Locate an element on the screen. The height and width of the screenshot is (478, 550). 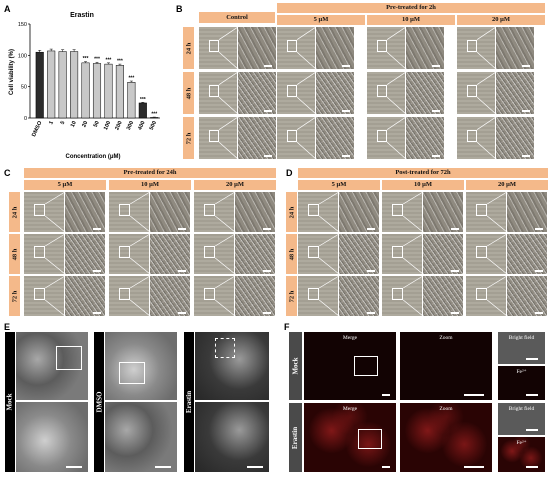
f-mock-zoom: Zoom is located at coordinates (446, 366).